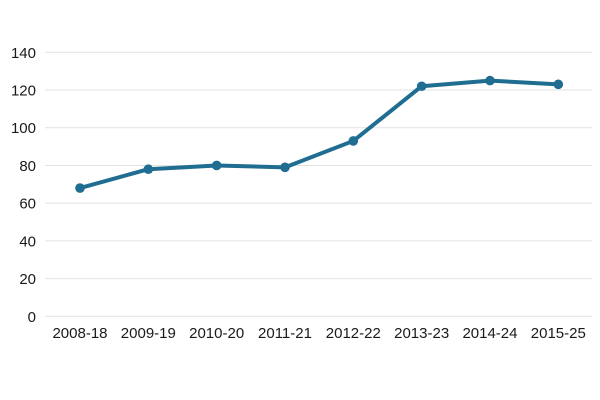 Image resolution: width=600 pixels, height=400 pixels. What do you see at coordinates (216, 333) in the screenshot?
I see `x-axis-tick-label: 2010-20` at bounding box center [216, 333].